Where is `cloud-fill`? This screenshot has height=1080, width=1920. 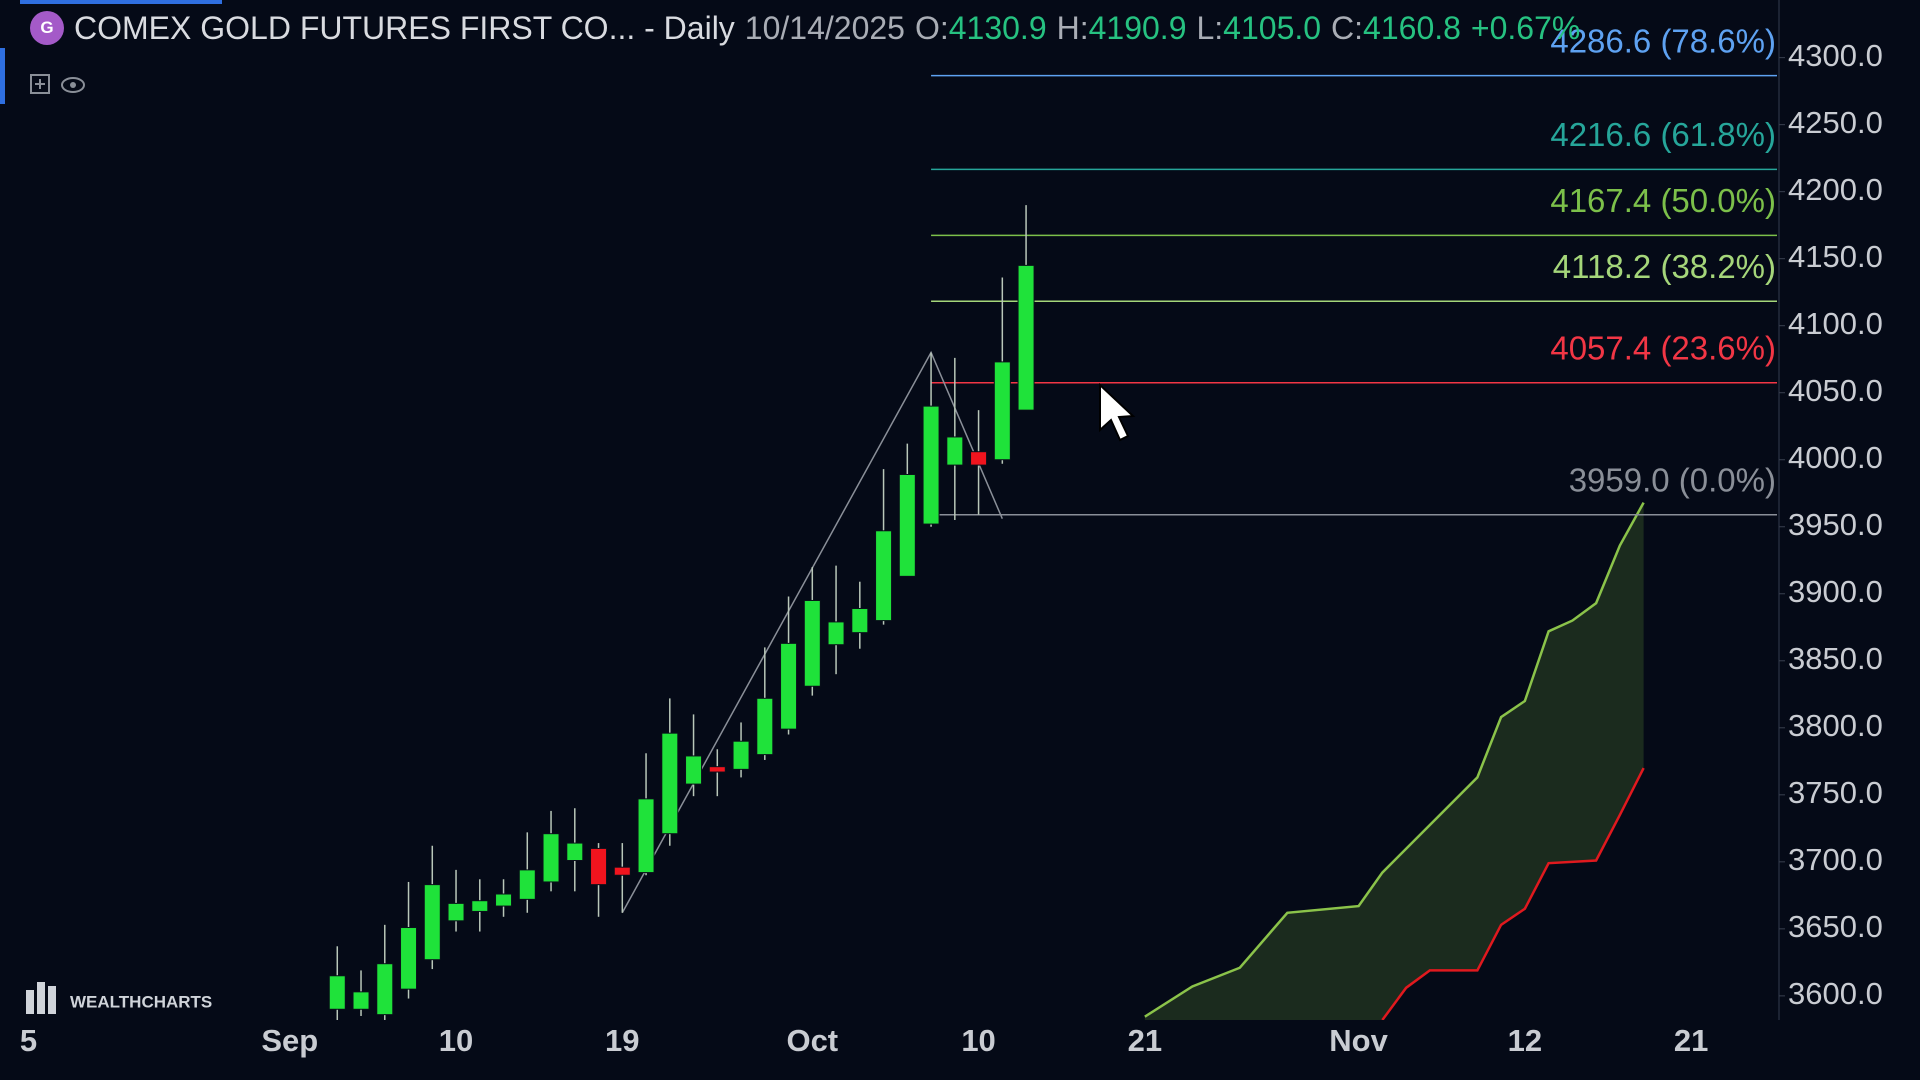
cloud-fill is located at coordinates (1394, 761).